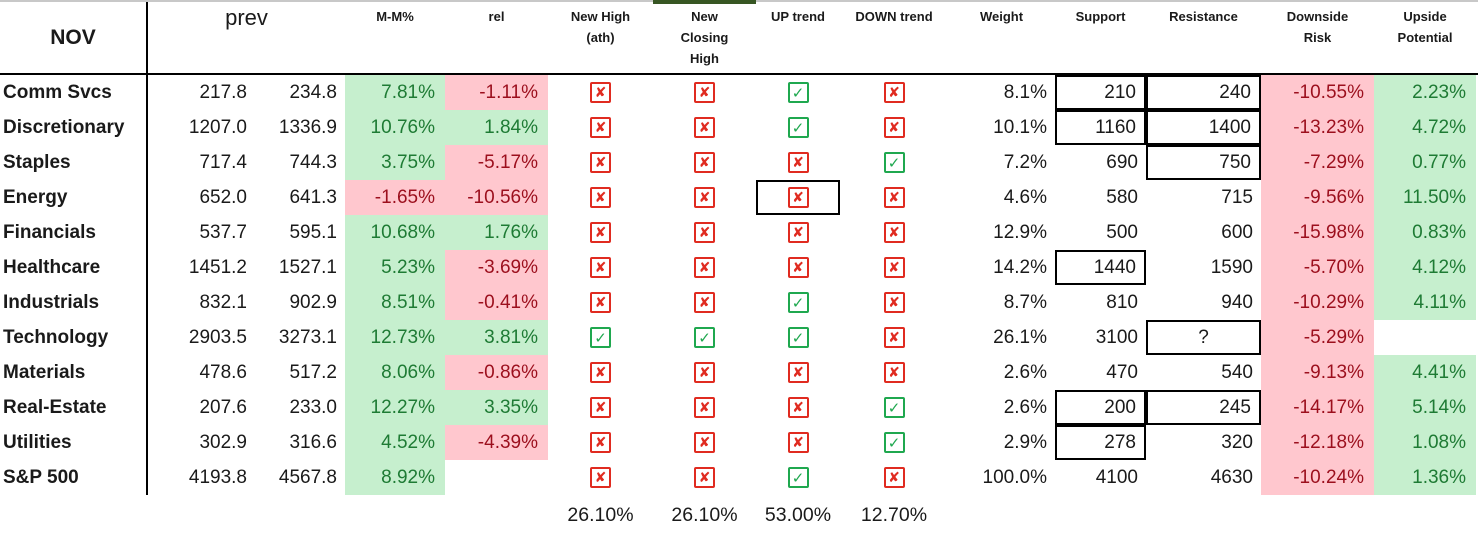  Describe the element at coordinates (1425, 197) in the screenshot. I see `cell-upside-potential: 11.50%` at that location.